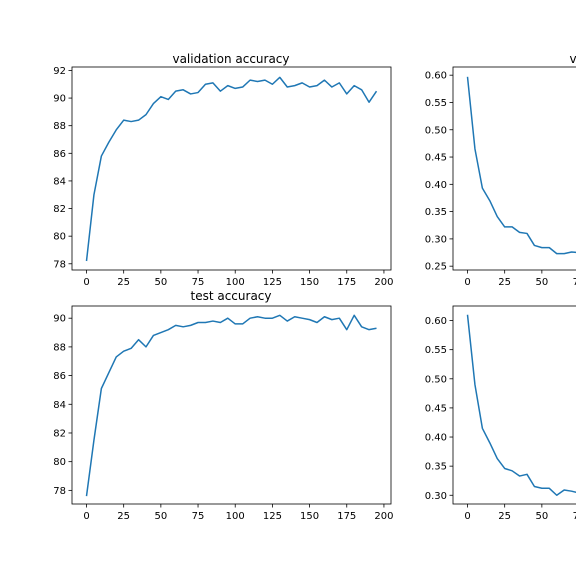 The width and height of the screenshot is (576, 576). What do you see at coordinates (231, 296) in the screenshot?
I see `panel-title: test accuracy` at bounding box center [231, 296].